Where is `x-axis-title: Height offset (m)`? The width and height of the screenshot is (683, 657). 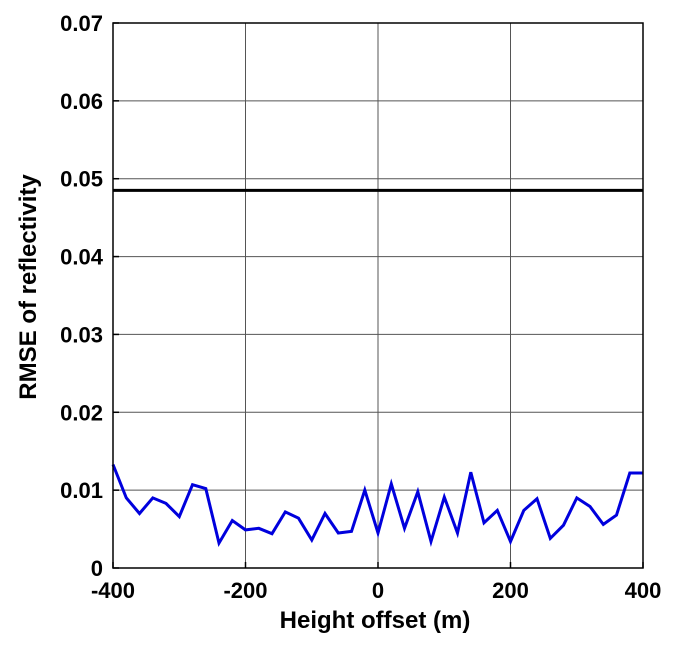
x-axis-title: Height offset (m) is located at coordinates (375, 620).